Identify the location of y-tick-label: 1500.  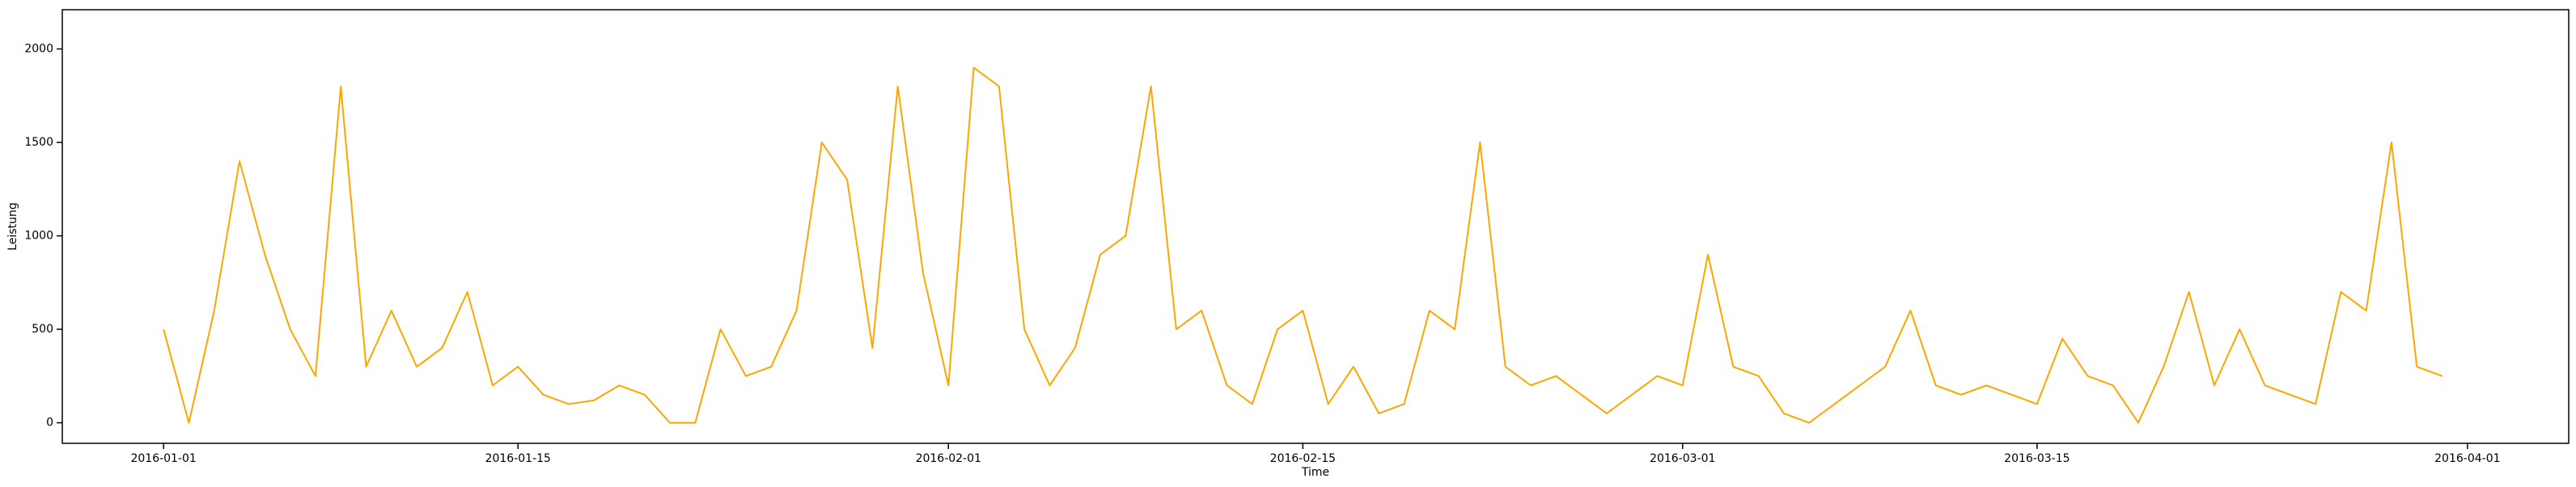
(38, 142).